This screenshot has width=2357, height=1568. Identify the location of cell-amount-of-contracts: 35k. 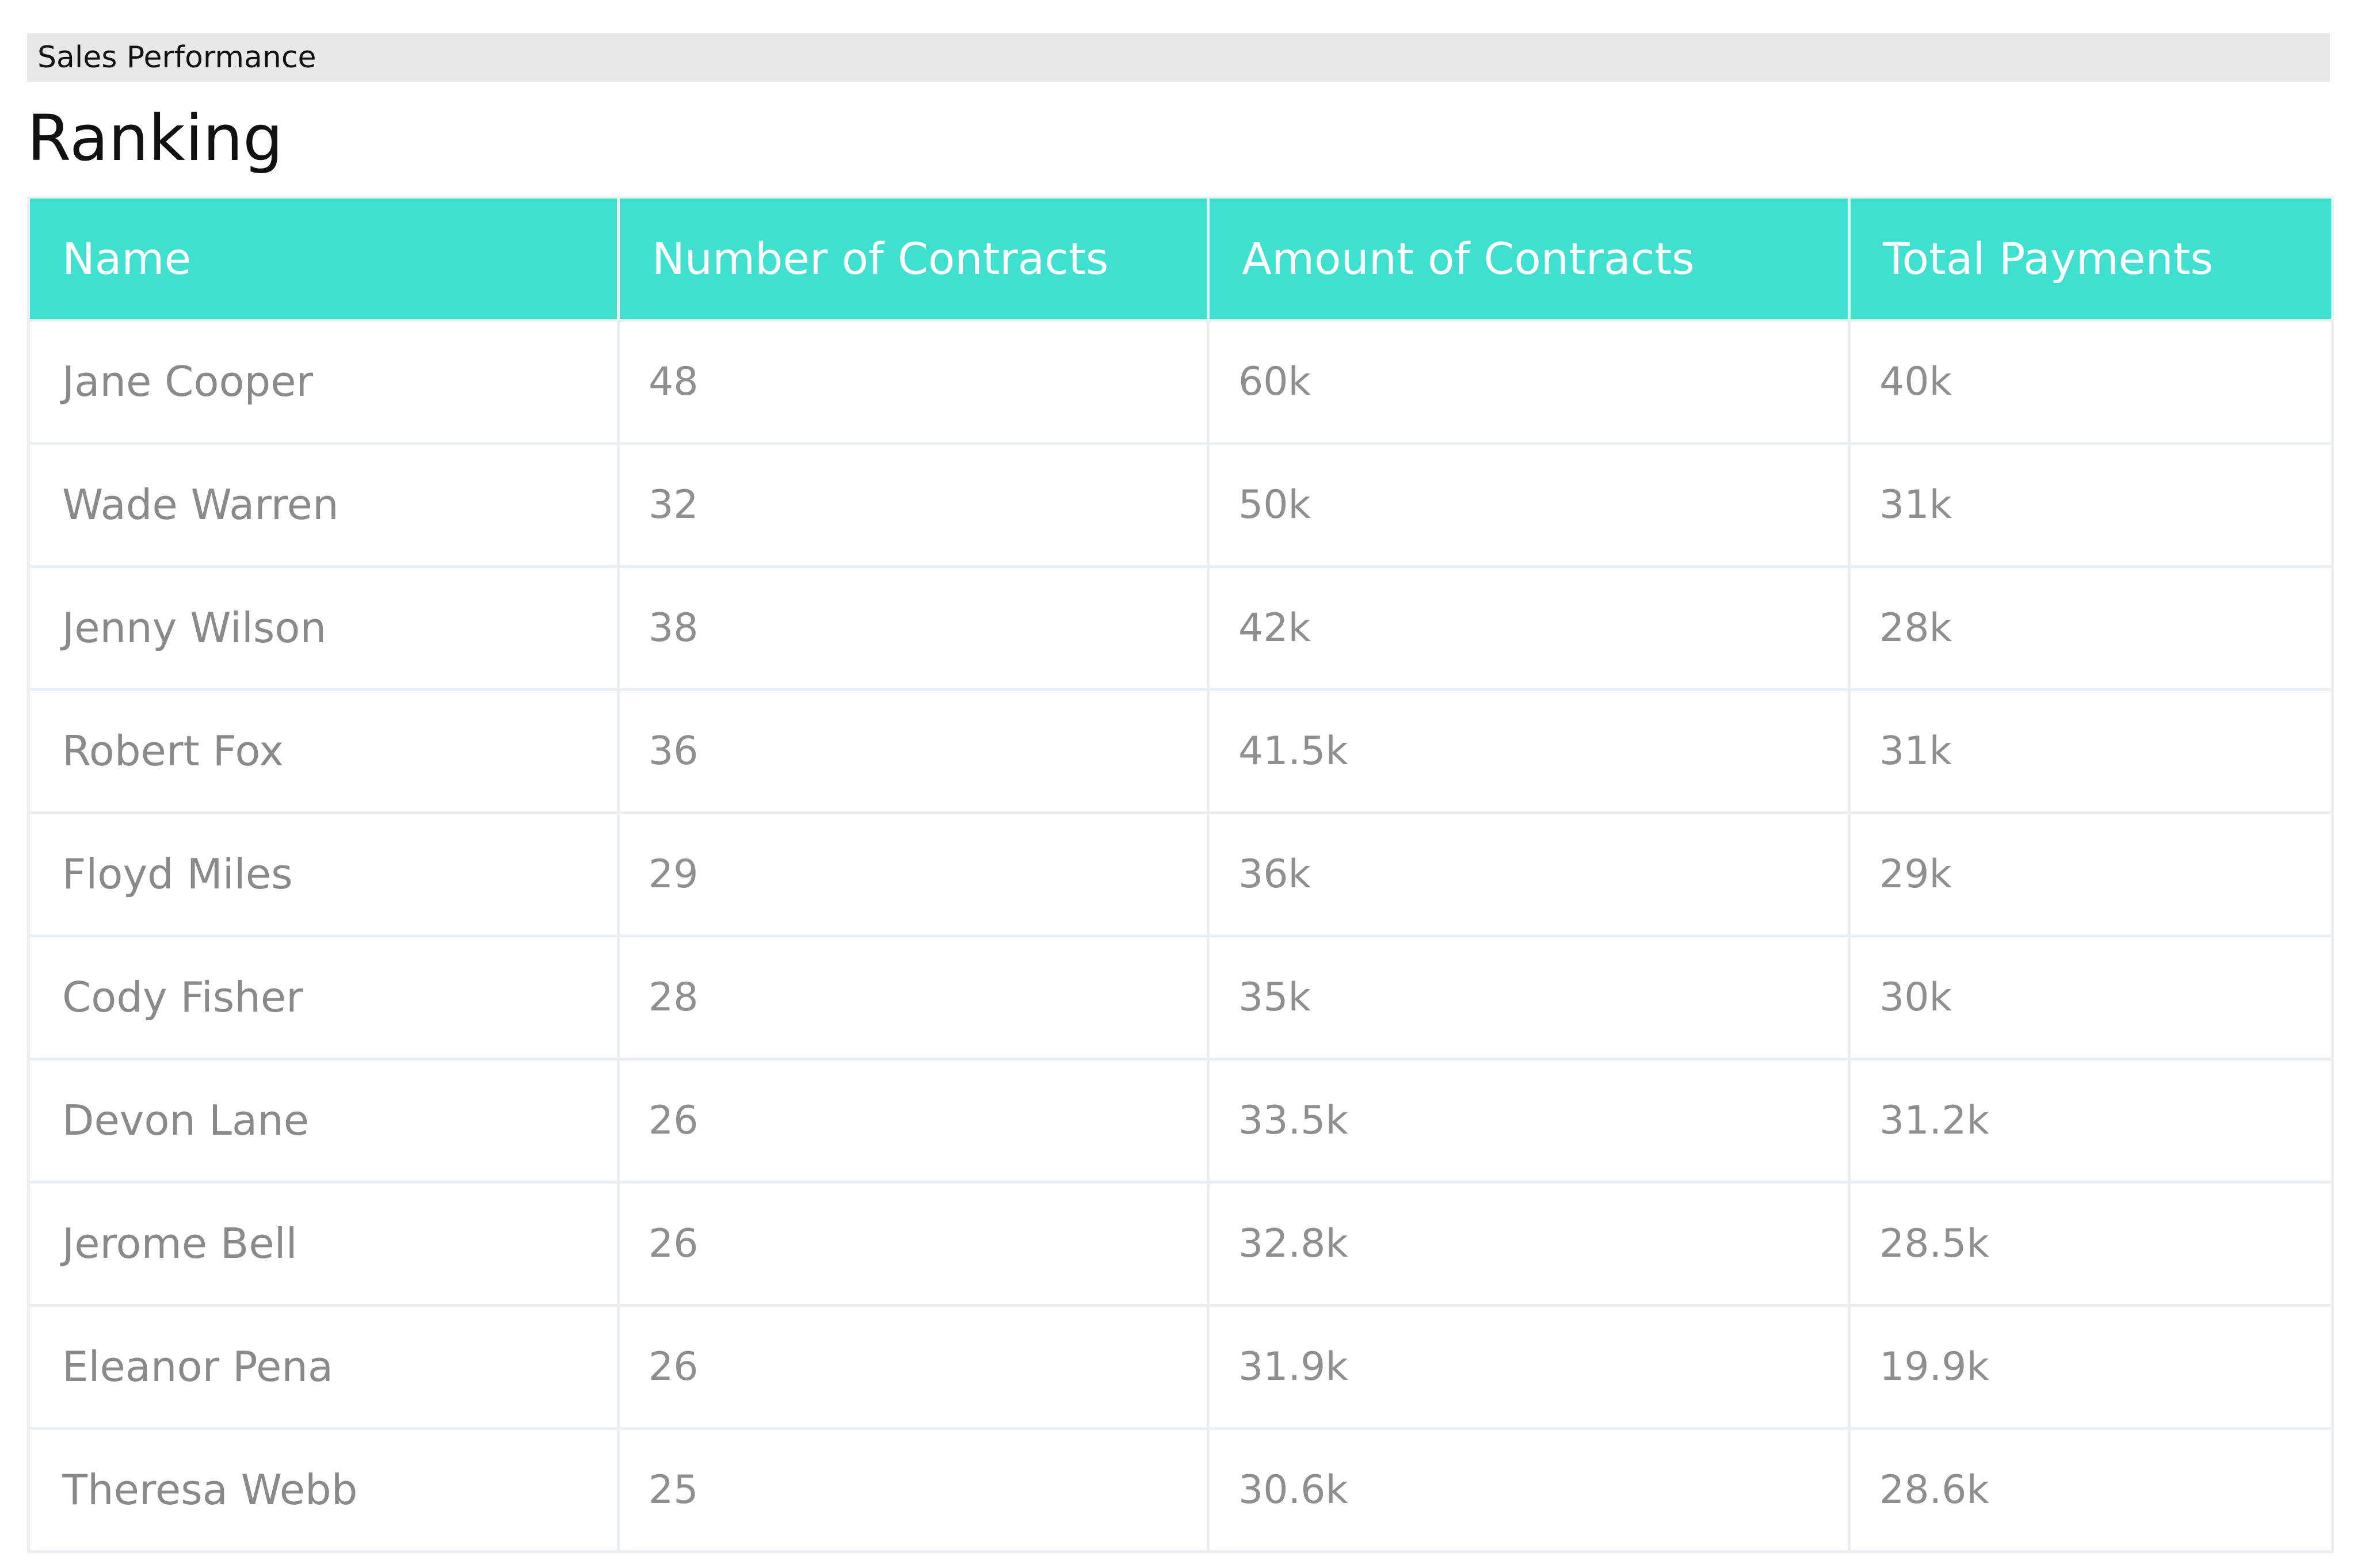
(1529, 997).